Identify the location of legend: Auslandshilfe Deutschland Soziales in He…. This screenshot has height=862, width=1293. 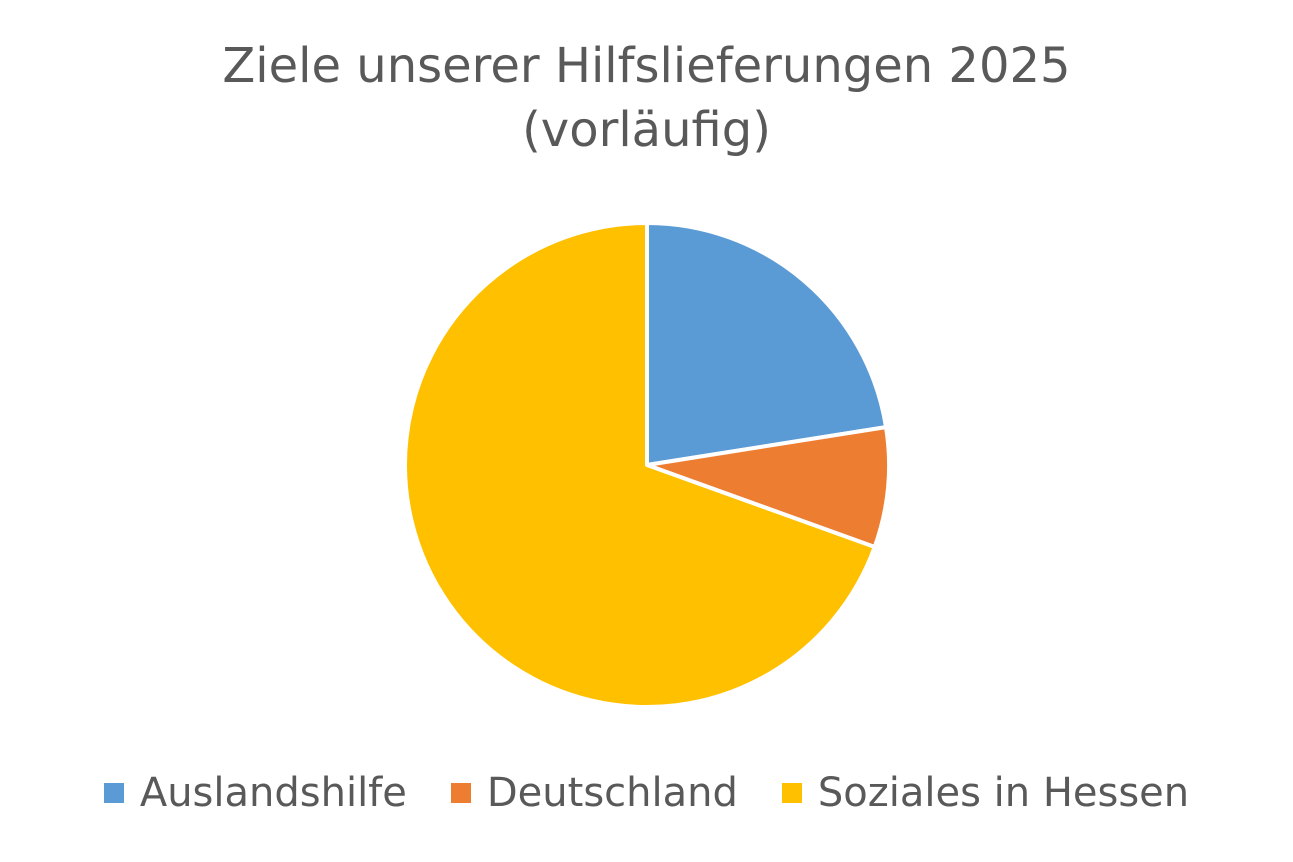
(646, 793).